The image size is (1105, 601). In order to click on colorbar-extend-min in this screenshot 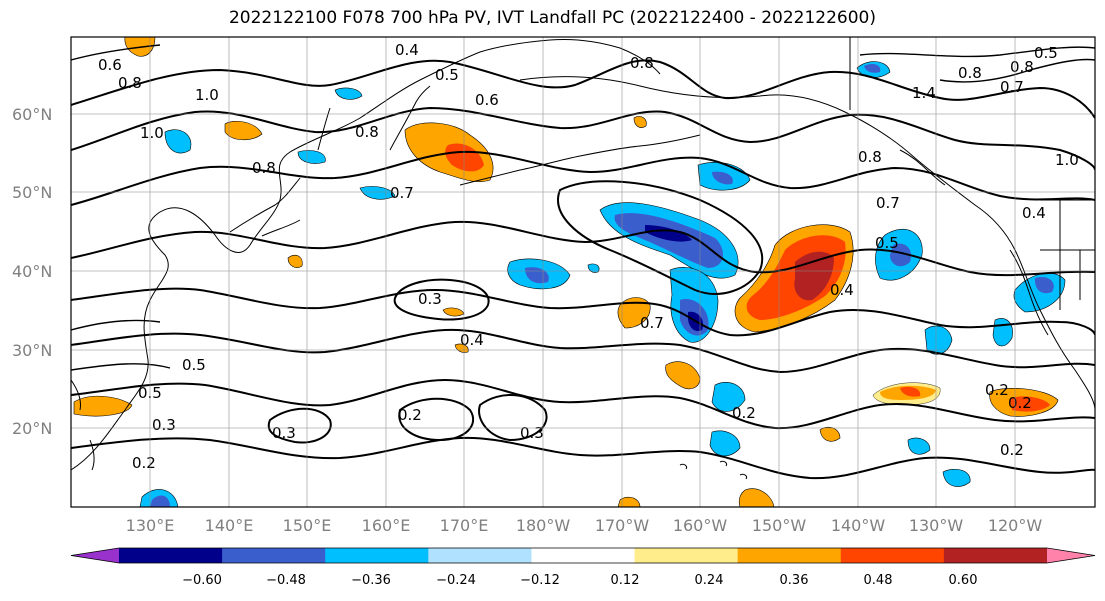, I will do `click(95, 555)`.